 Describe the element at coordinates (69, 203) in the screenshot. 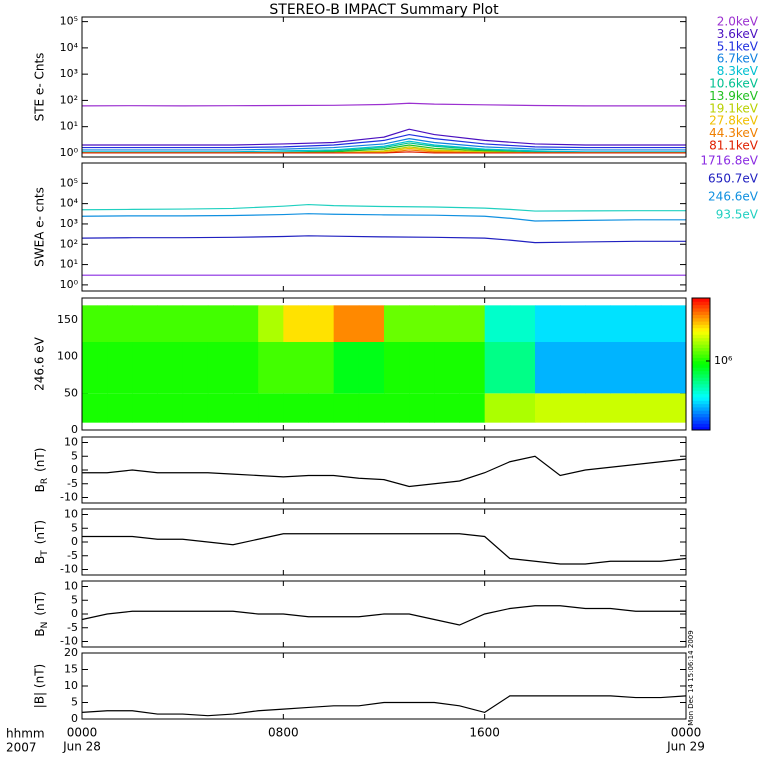

I see `y-tick-label: 10⁴` at that location.